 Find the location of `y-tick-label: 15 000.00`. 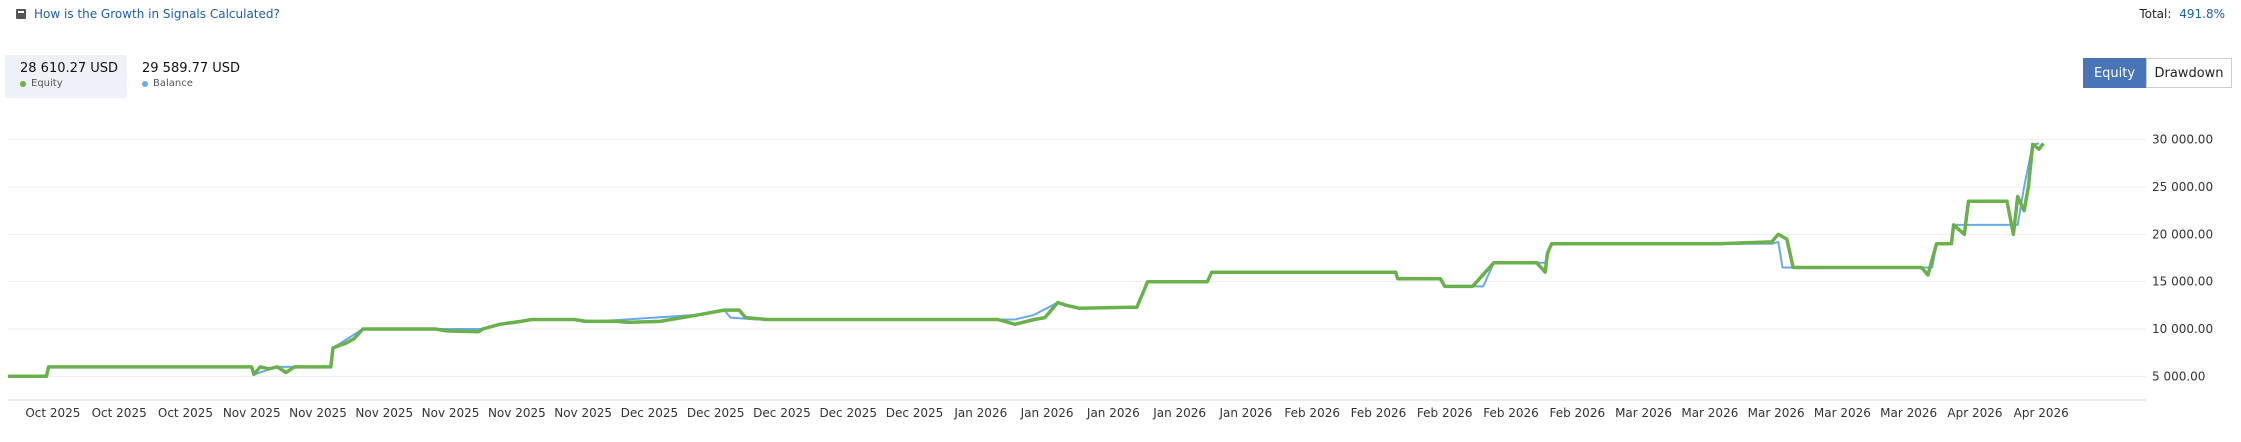

y-tick-label: 15 000.00 is located at coordinates (2182, 282).